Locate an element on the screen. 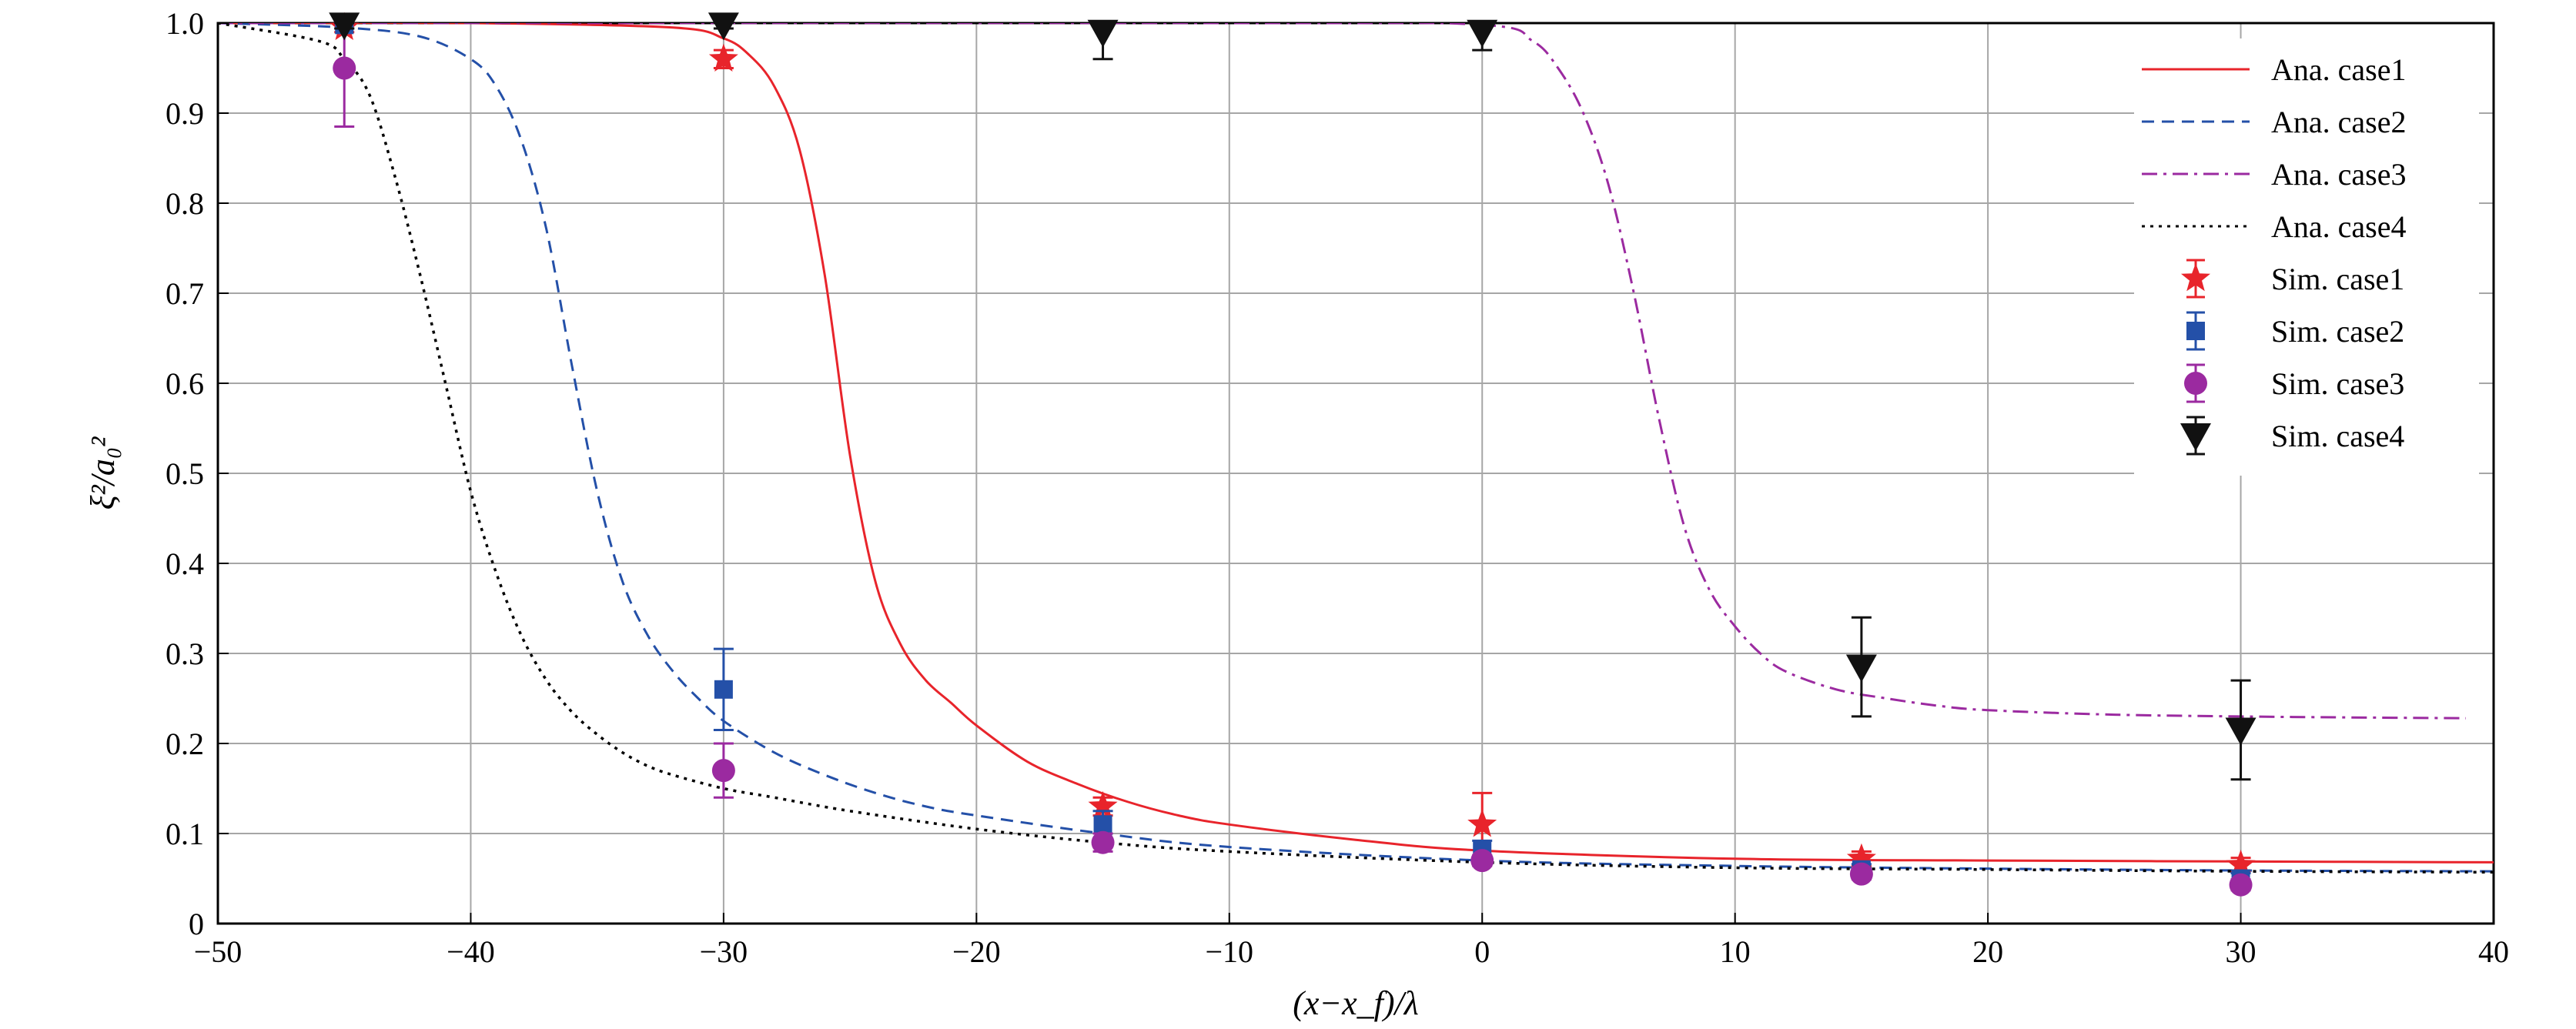 This screenshot has height=1029, width=2576. legend-label: Sim. case4 is located at coordinates (2337, 436).